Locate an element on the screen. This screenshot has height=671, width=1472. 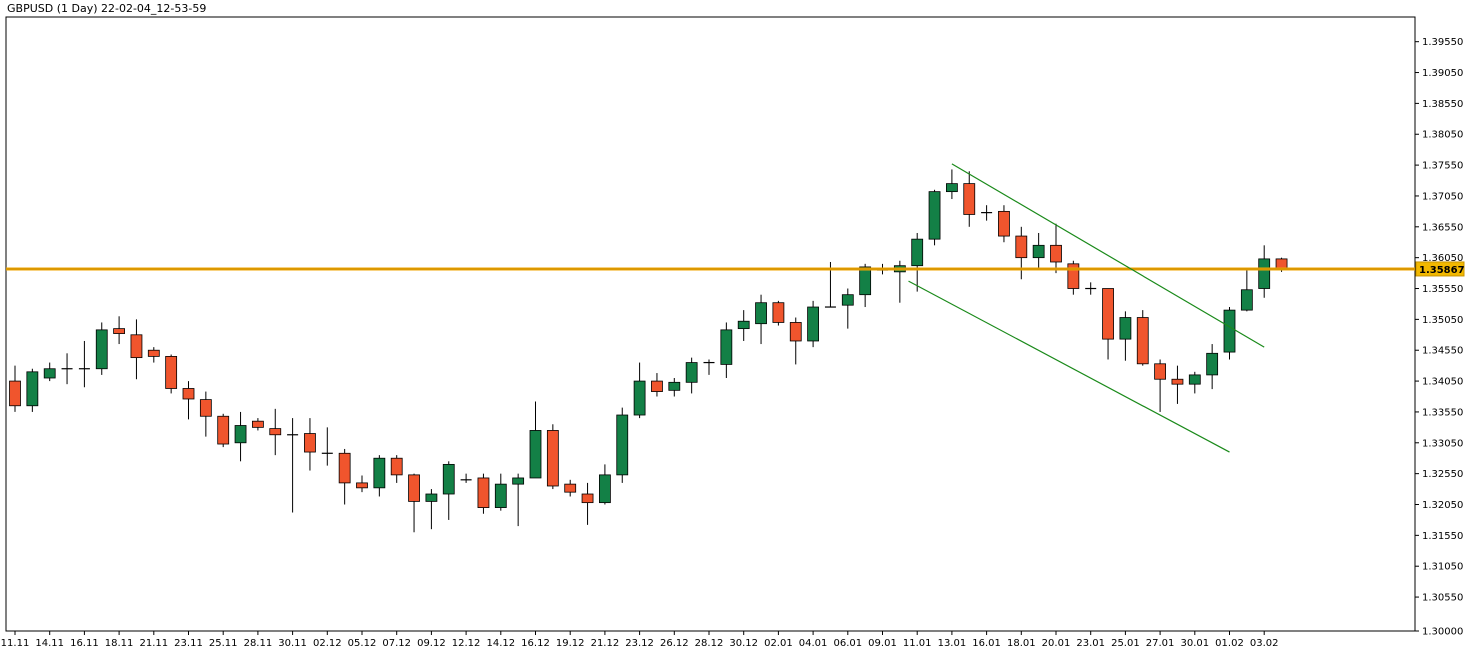
x-tick-label: 27.01 is located at coordinates (1160, 643).